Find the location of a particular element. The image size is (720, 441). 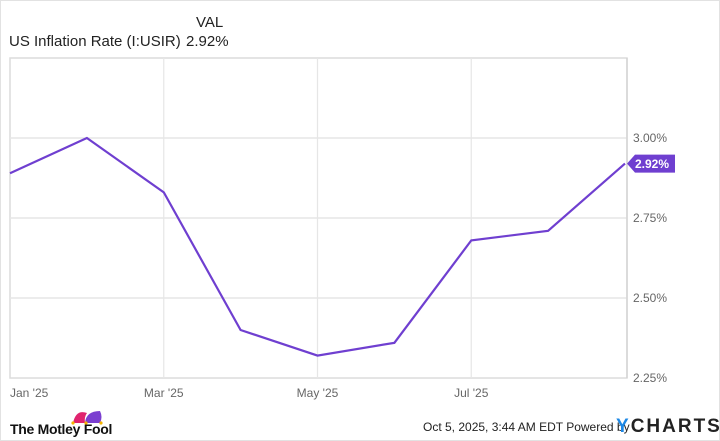

legend-series-value: 2.92% is located at coordinates (207, 41).